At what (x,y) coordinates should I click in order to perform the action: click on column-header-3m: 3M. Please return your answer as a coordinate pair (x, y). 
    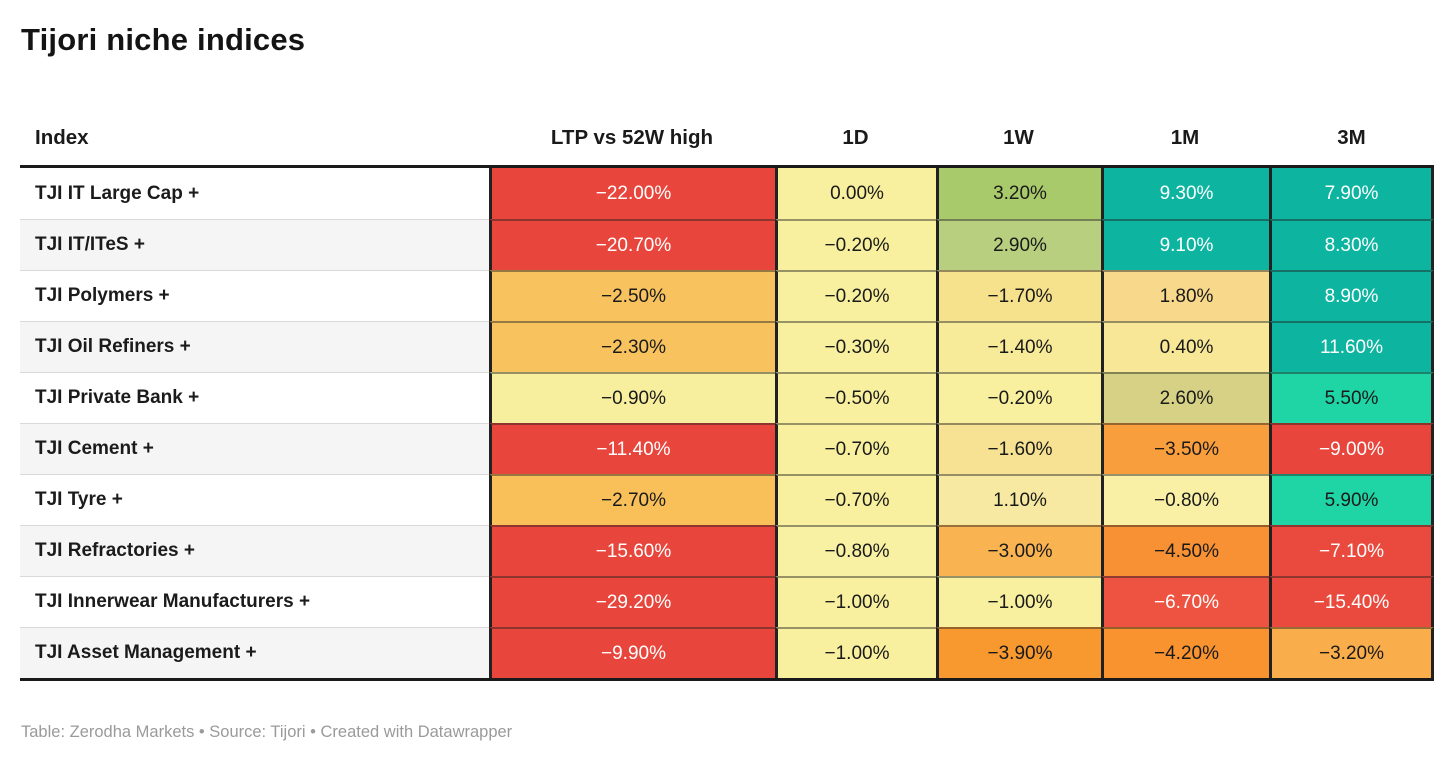
    Looking at the image, I should click on (1351, 137).